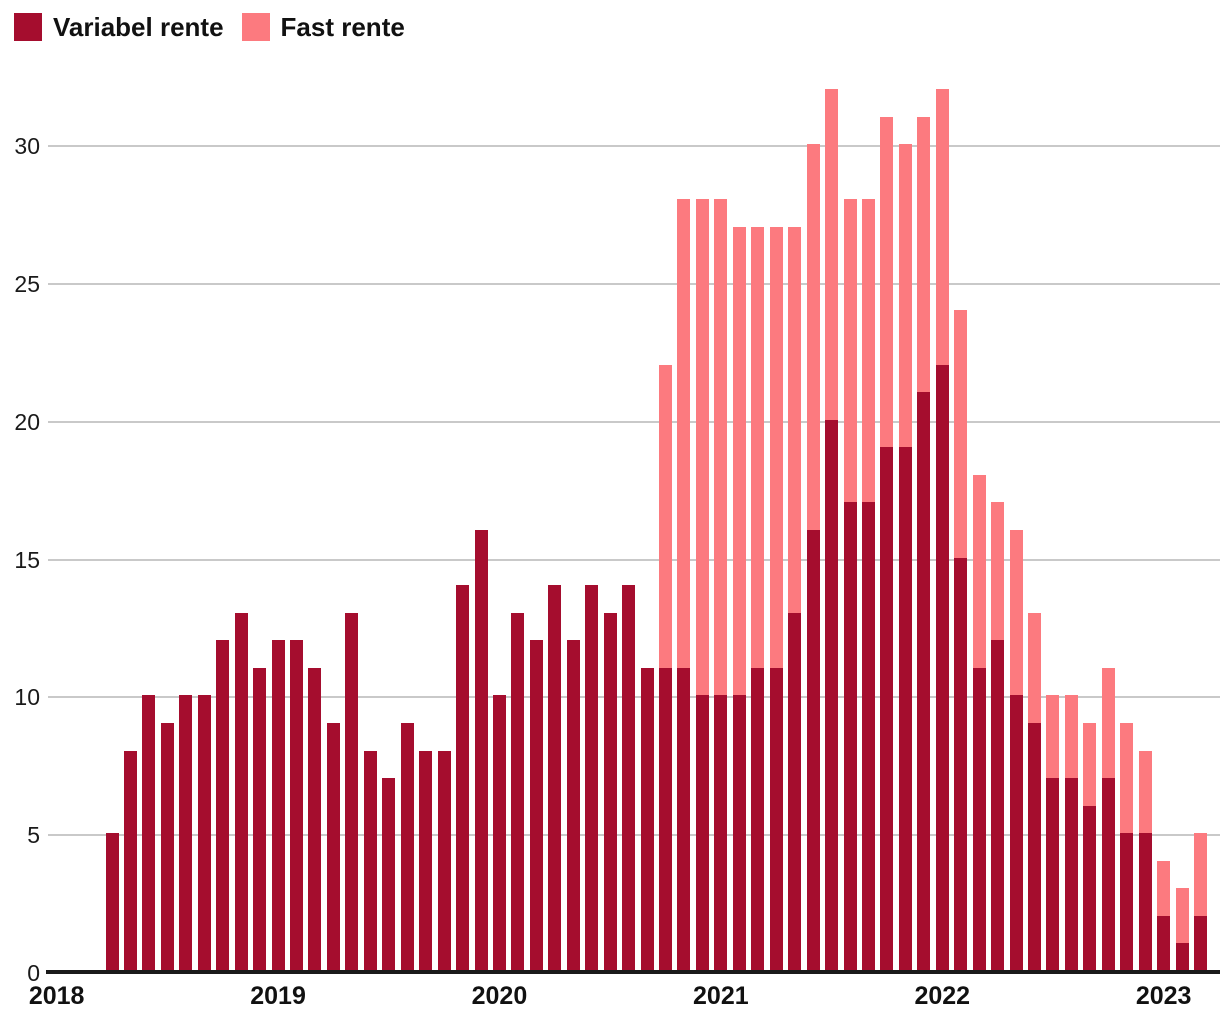 Image resolution: width=1220 pixels, height=1020 pixels. Describe the element at coordinates (721, 996) in the screenshot. I see `x-axis-label-2021: 2021` at that location.